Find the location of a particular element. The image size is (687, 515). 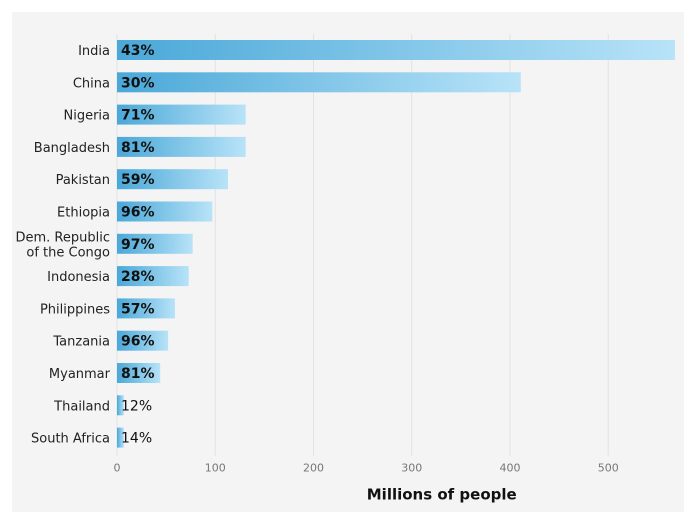

category-label: China is located at coordinates (91, 83).